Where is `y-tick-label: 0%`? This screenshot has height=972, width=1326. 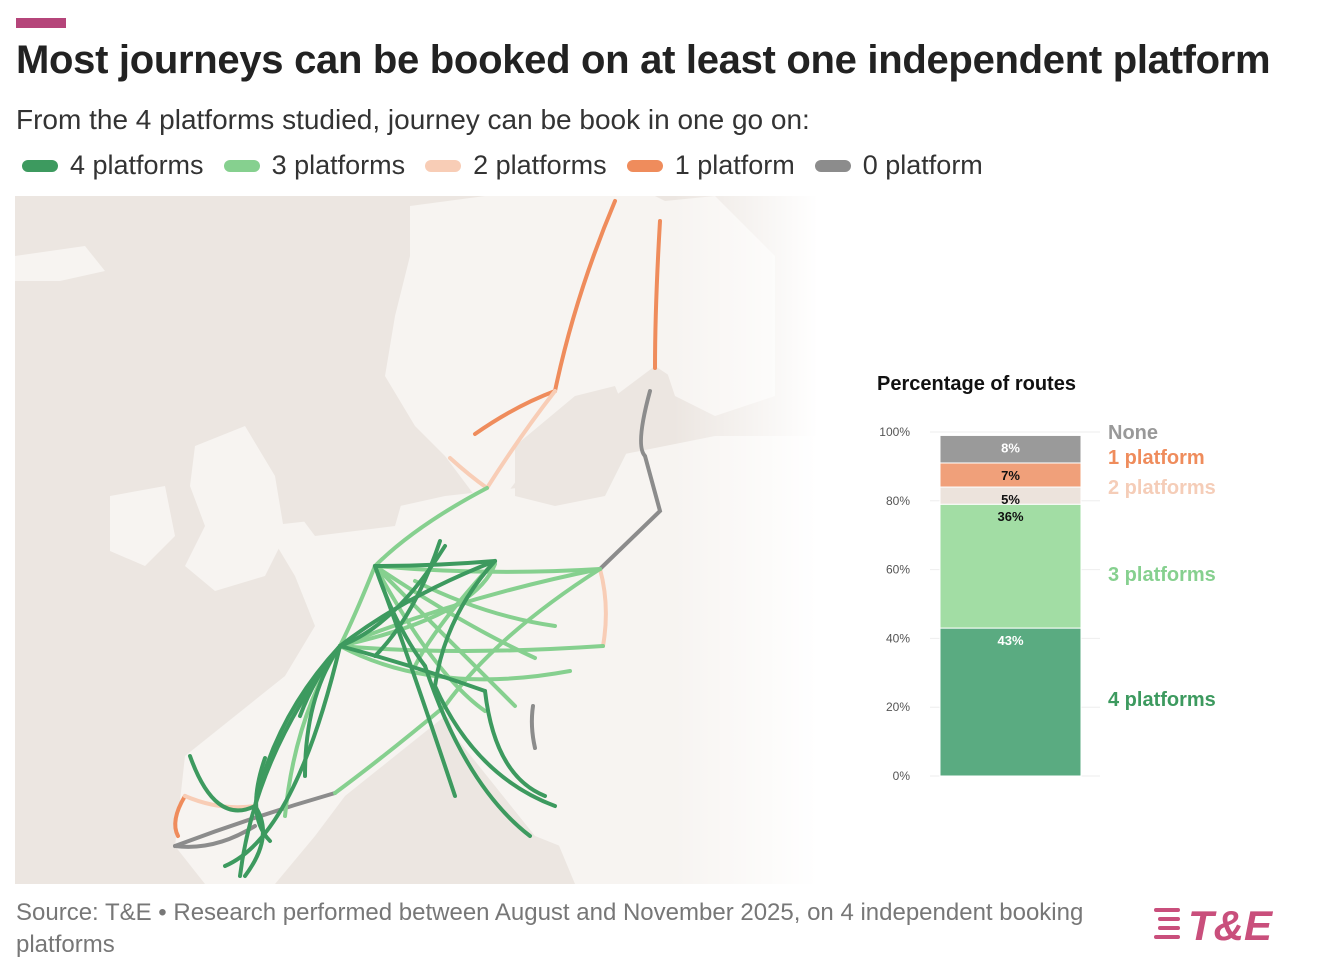 y-tick-label: 0% is located at coordinates (902, 776).